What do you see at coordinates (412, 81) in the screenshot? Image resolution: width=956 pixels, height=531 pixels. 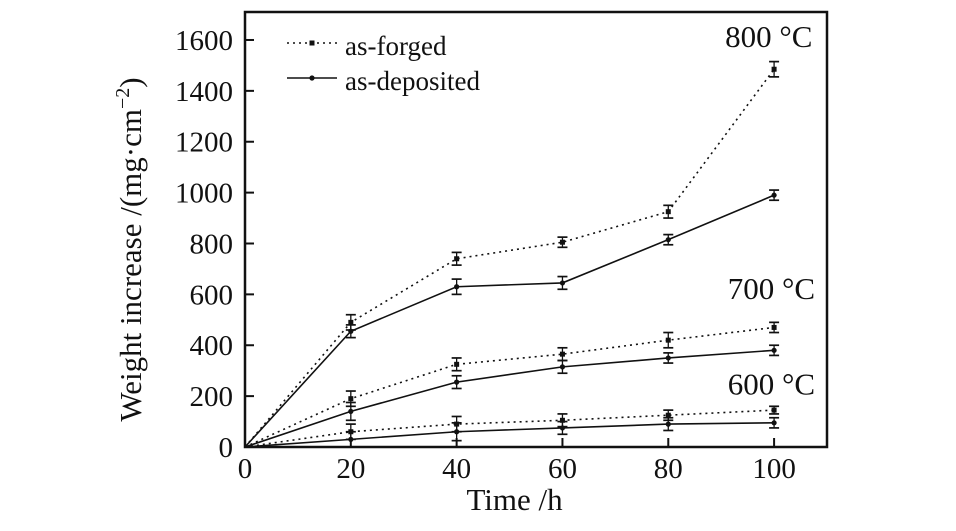 I see `legend-label: as-deposited` at bounding box center [412, 81].